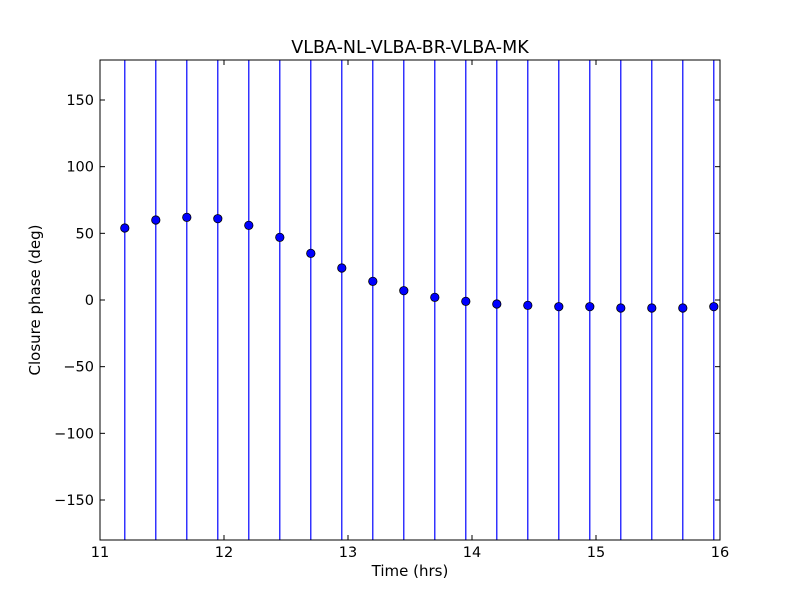  What do you see at coordinates (472, 553) in the screenshot?
I see `x-tick-label: 14` at bounding box center [472, 553].